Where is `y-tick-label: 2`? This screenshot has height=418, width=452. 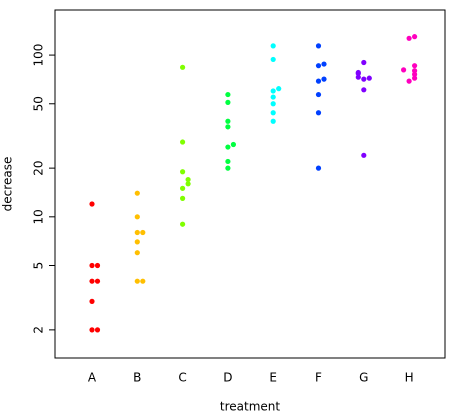
y-tick-label: 2 is located at coordinates (39, 330).